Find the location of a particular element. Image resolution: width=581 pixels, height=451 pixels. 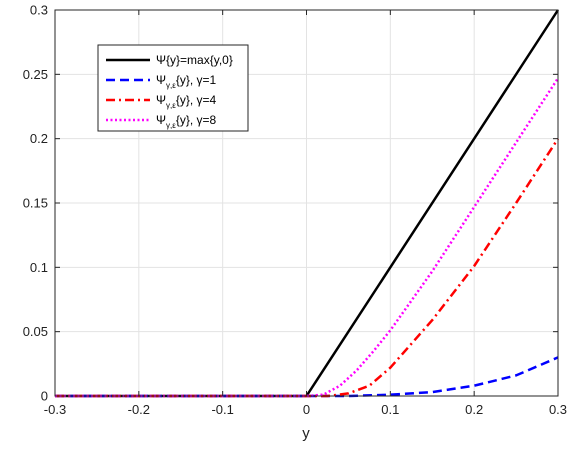

y-tick-label: 0.3 is located at coordinates (39, 10).